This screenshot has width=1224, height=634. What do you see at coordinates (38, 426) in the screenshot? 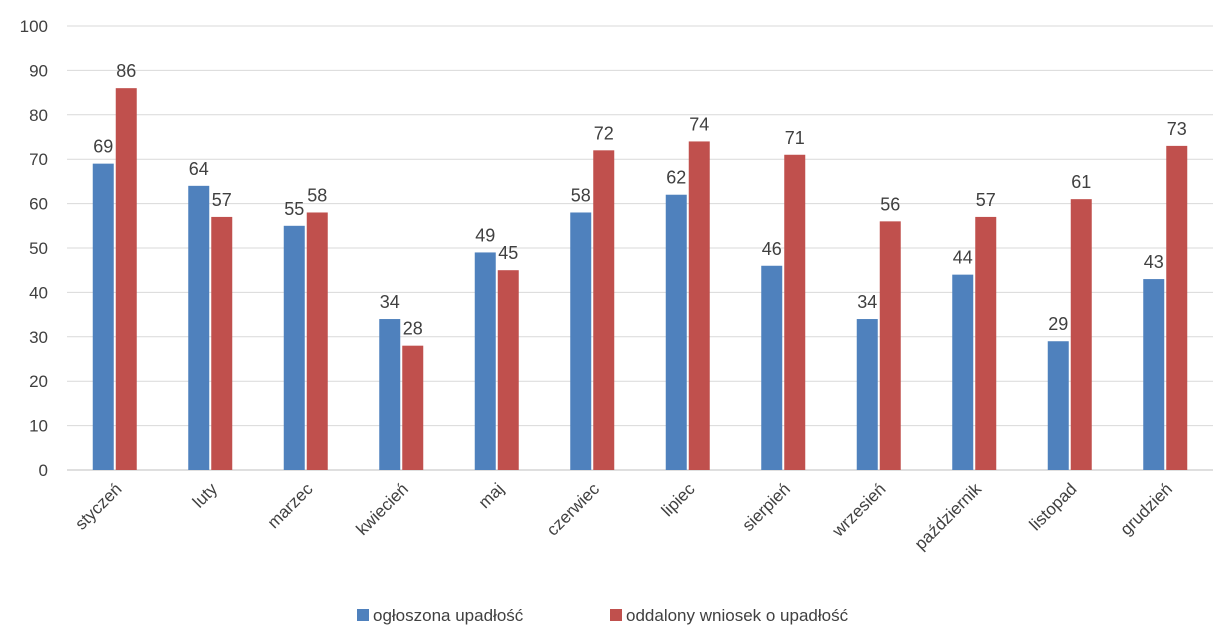
I see `y-tick-label: 10` at bounding box center [38, 426].